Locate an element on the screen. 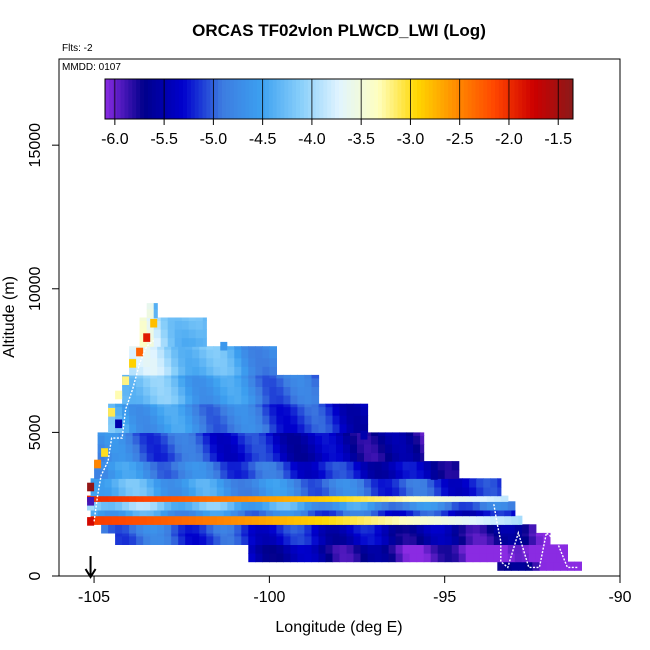 Image resolution: width=650 pixels, height=650 pixels. x-tick-label: -90 is located at coordinates (619, 597).